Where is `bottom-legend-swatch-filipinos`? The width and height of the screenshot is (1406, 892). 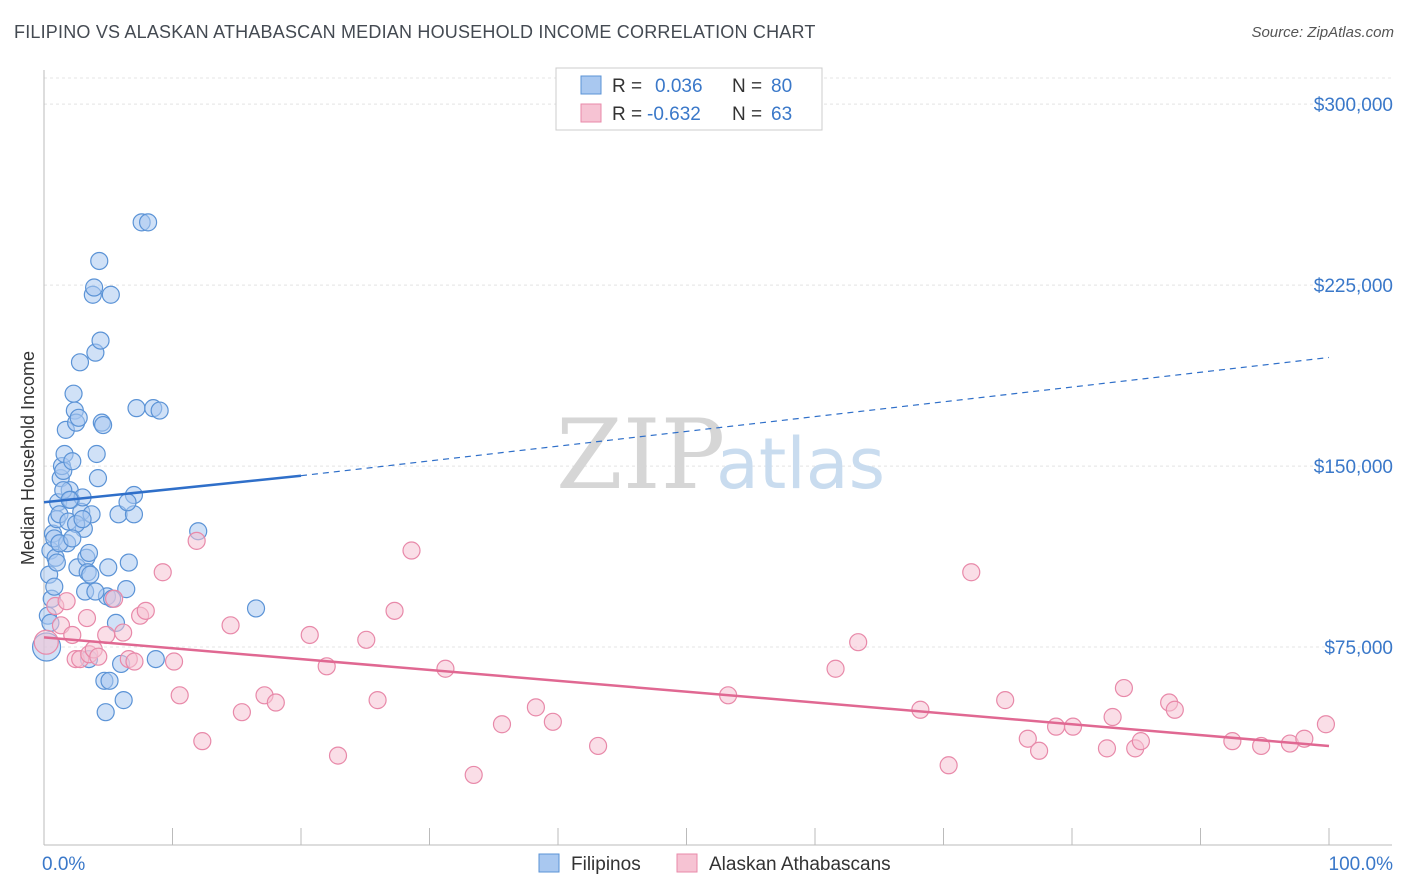
bottom-legend-swatch-filipinos is located at coordinates (549, 863).